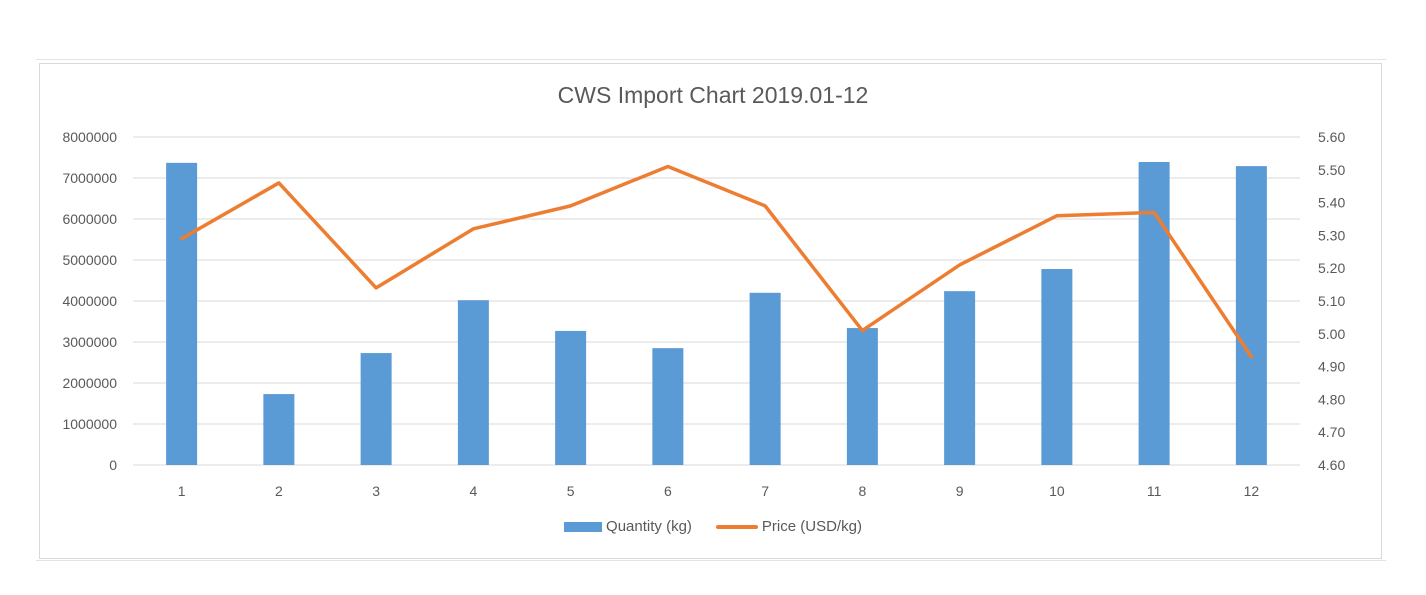 The height and width of the screenshot is (595, 1426). I want to click on x-axis-tick: 3, so click(376, 491).